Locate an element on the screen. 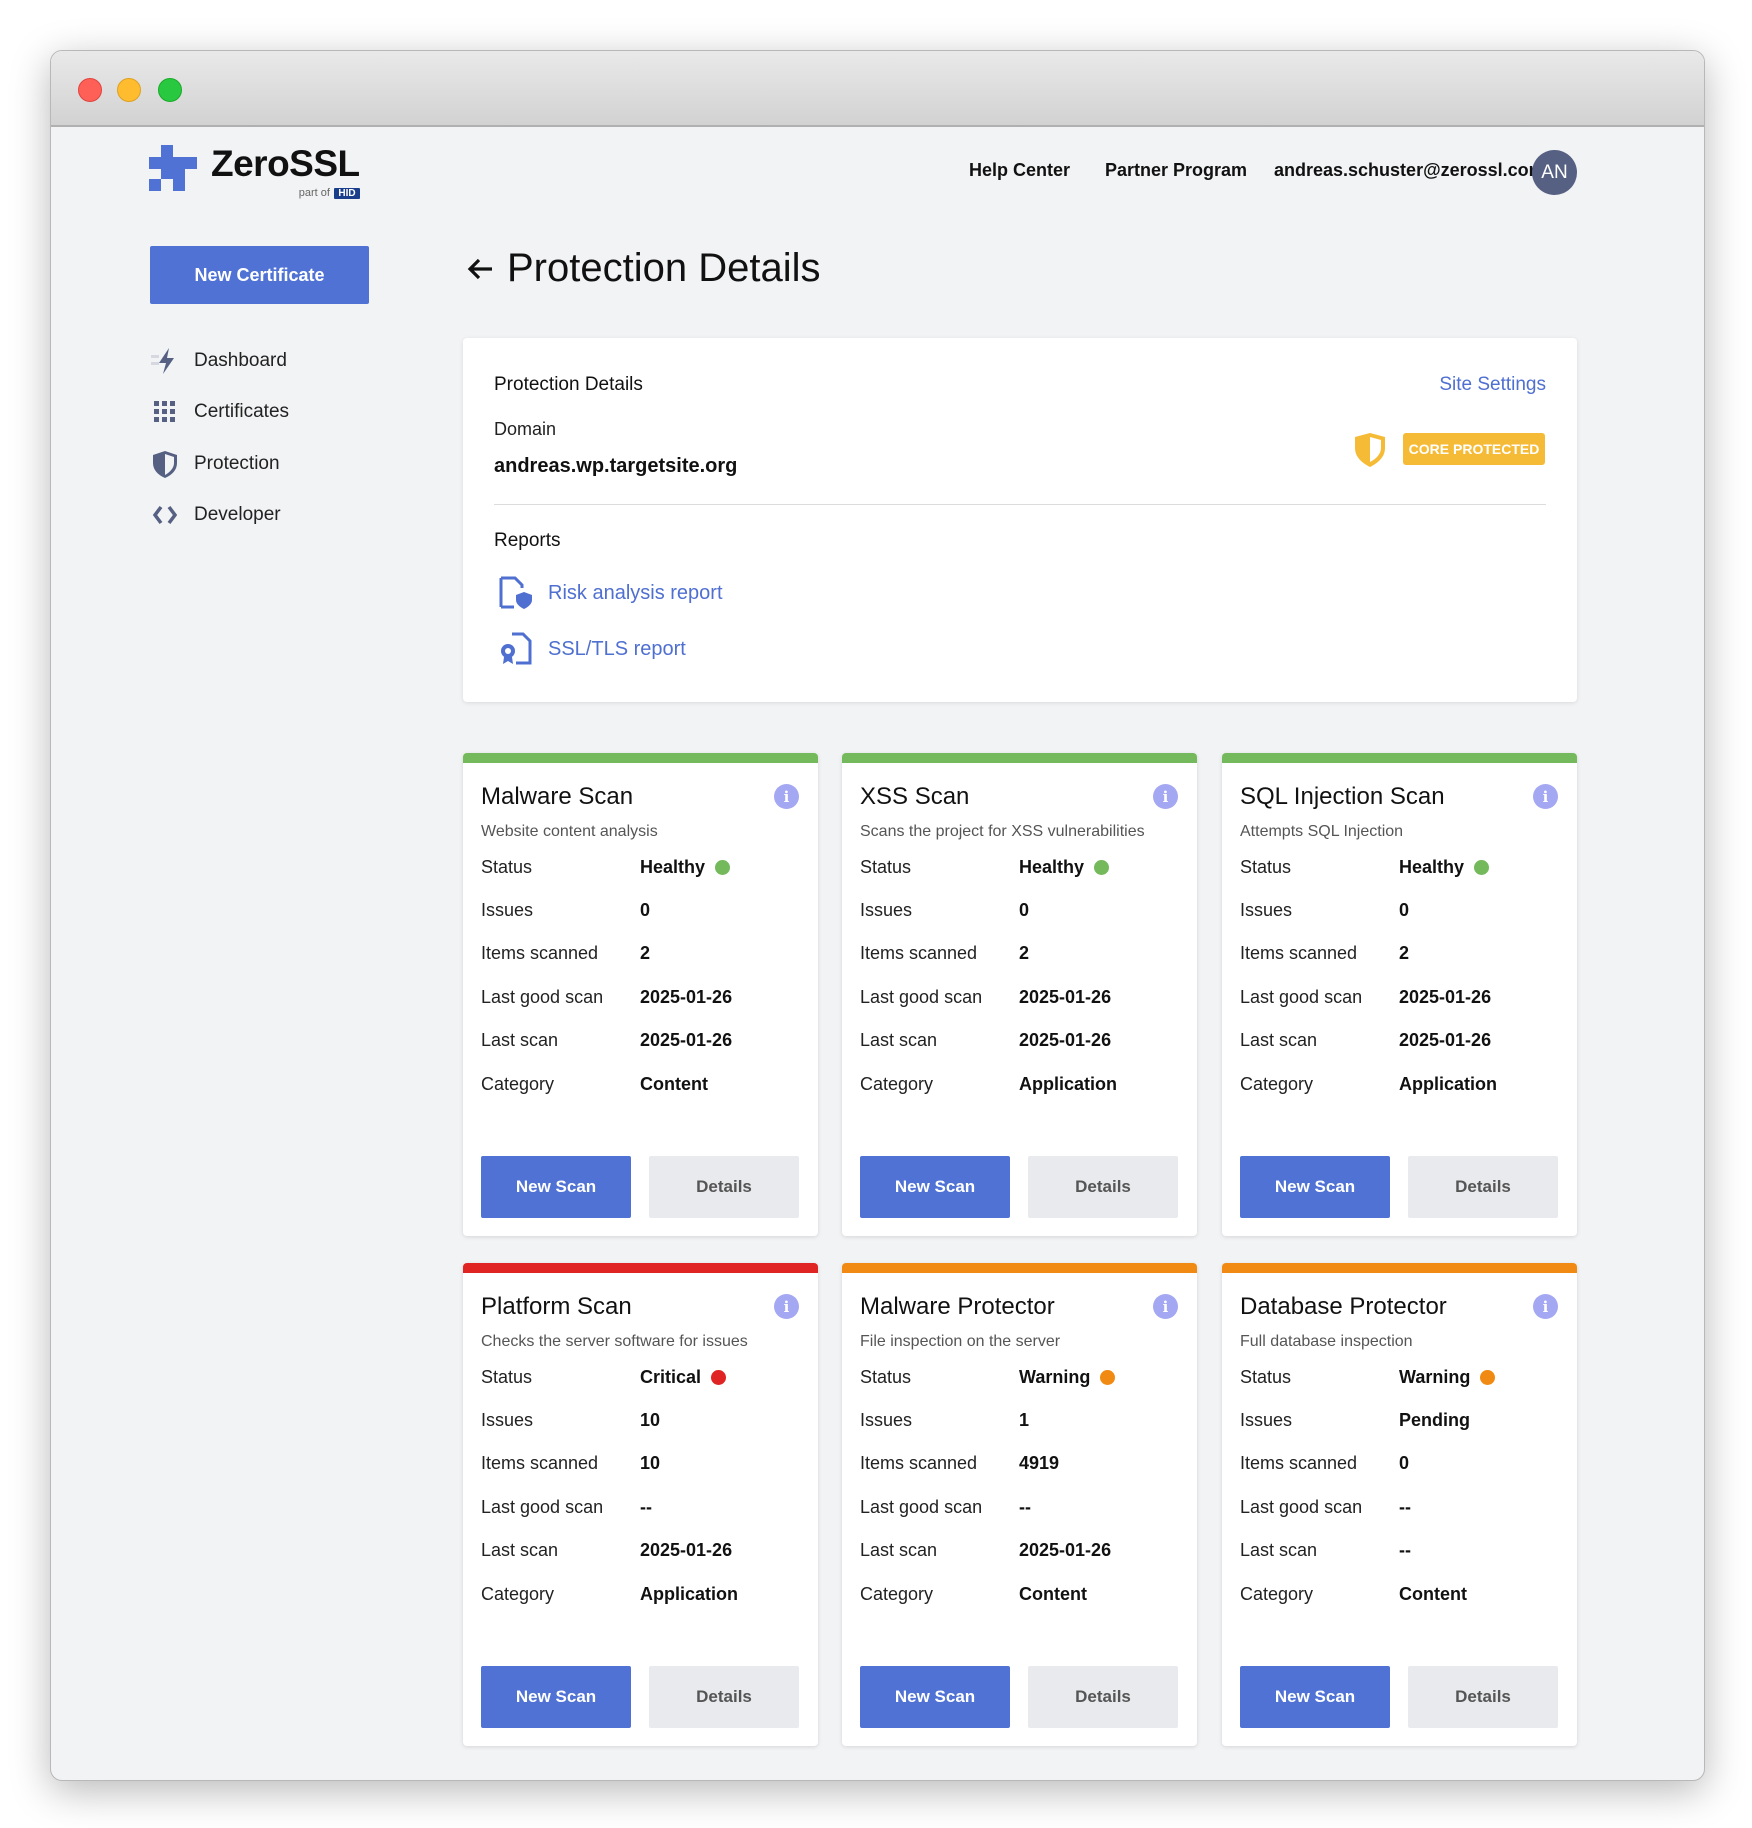 The width and height of the screenshot is (1752, 1828). report-label: SSL/TLS report is located at coordinates (617, 648).